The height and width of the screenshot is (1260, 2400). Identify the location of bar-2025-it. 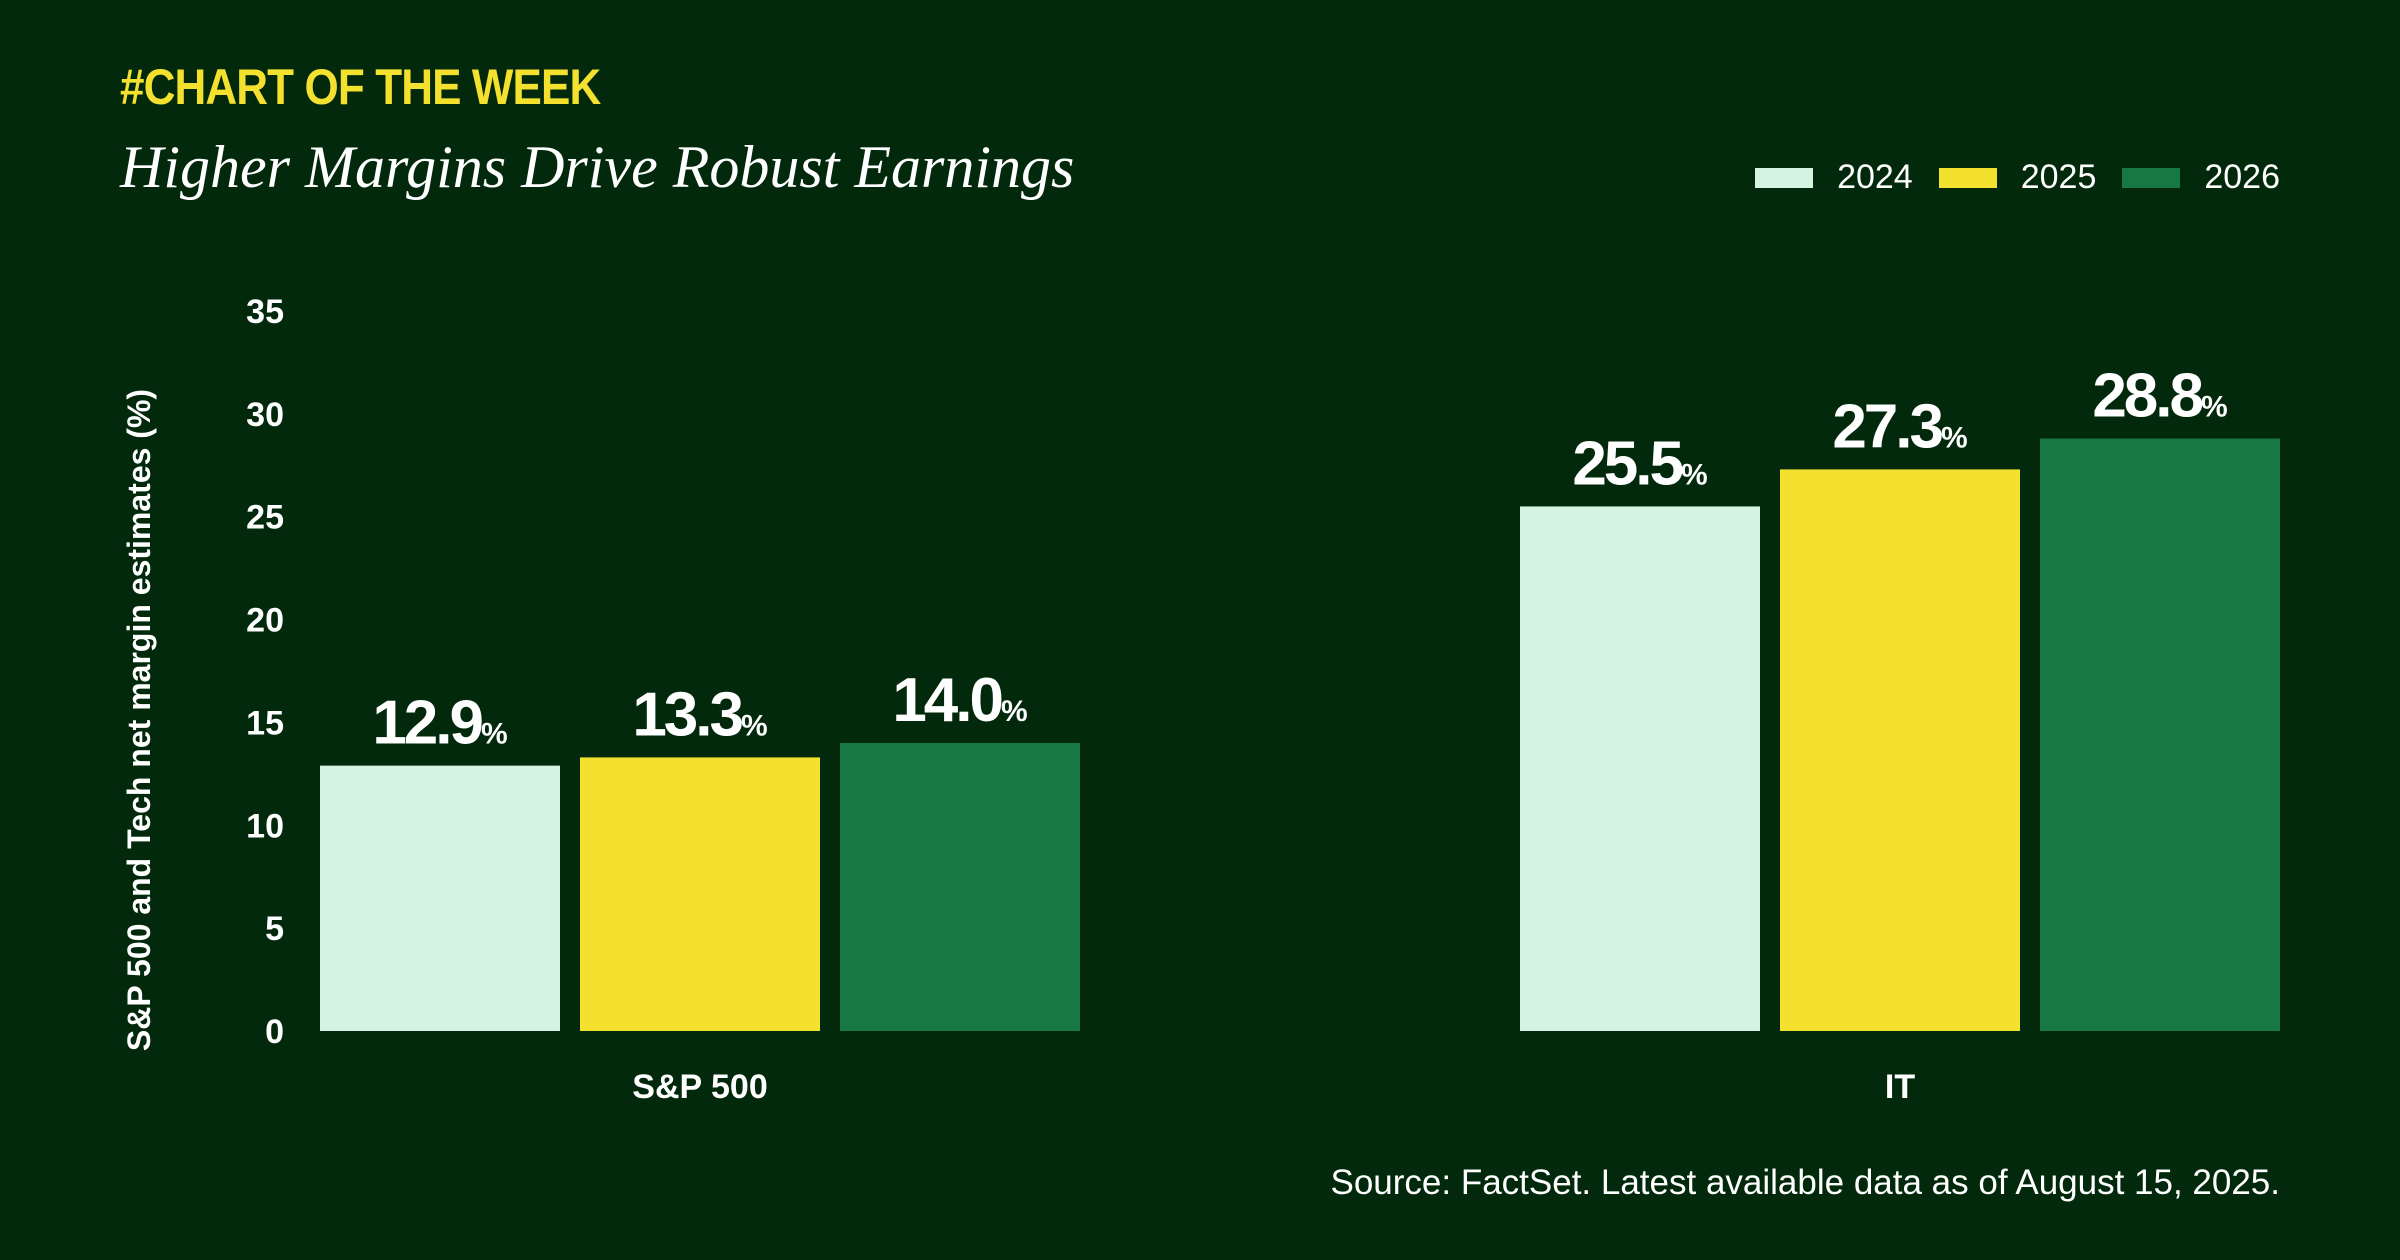
(1900, 750).